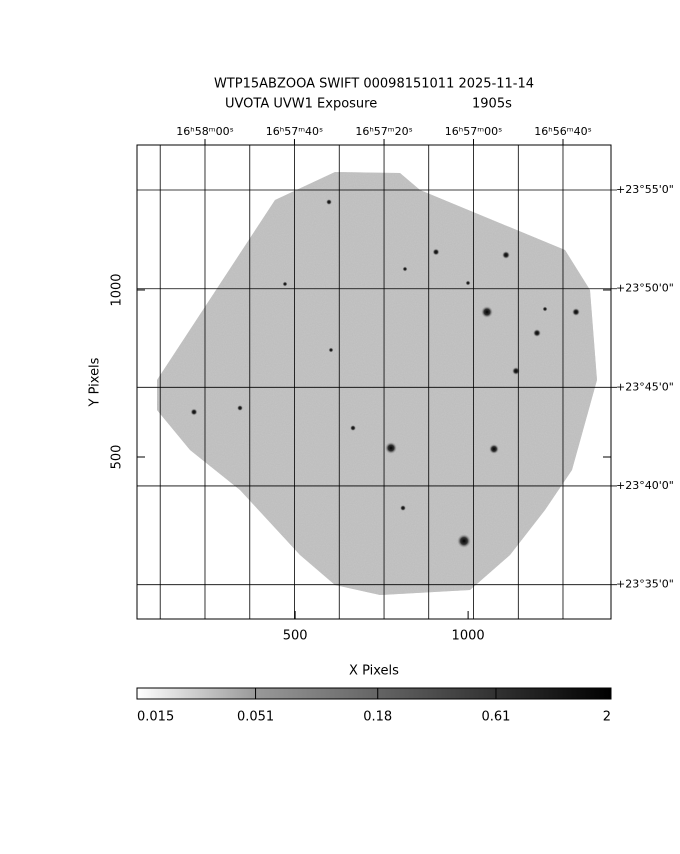 The image size is (680, 854). What do you see at coordinates (374, 693) in the screenshot?
I see `colorbar` at bounding box center [374, 693].